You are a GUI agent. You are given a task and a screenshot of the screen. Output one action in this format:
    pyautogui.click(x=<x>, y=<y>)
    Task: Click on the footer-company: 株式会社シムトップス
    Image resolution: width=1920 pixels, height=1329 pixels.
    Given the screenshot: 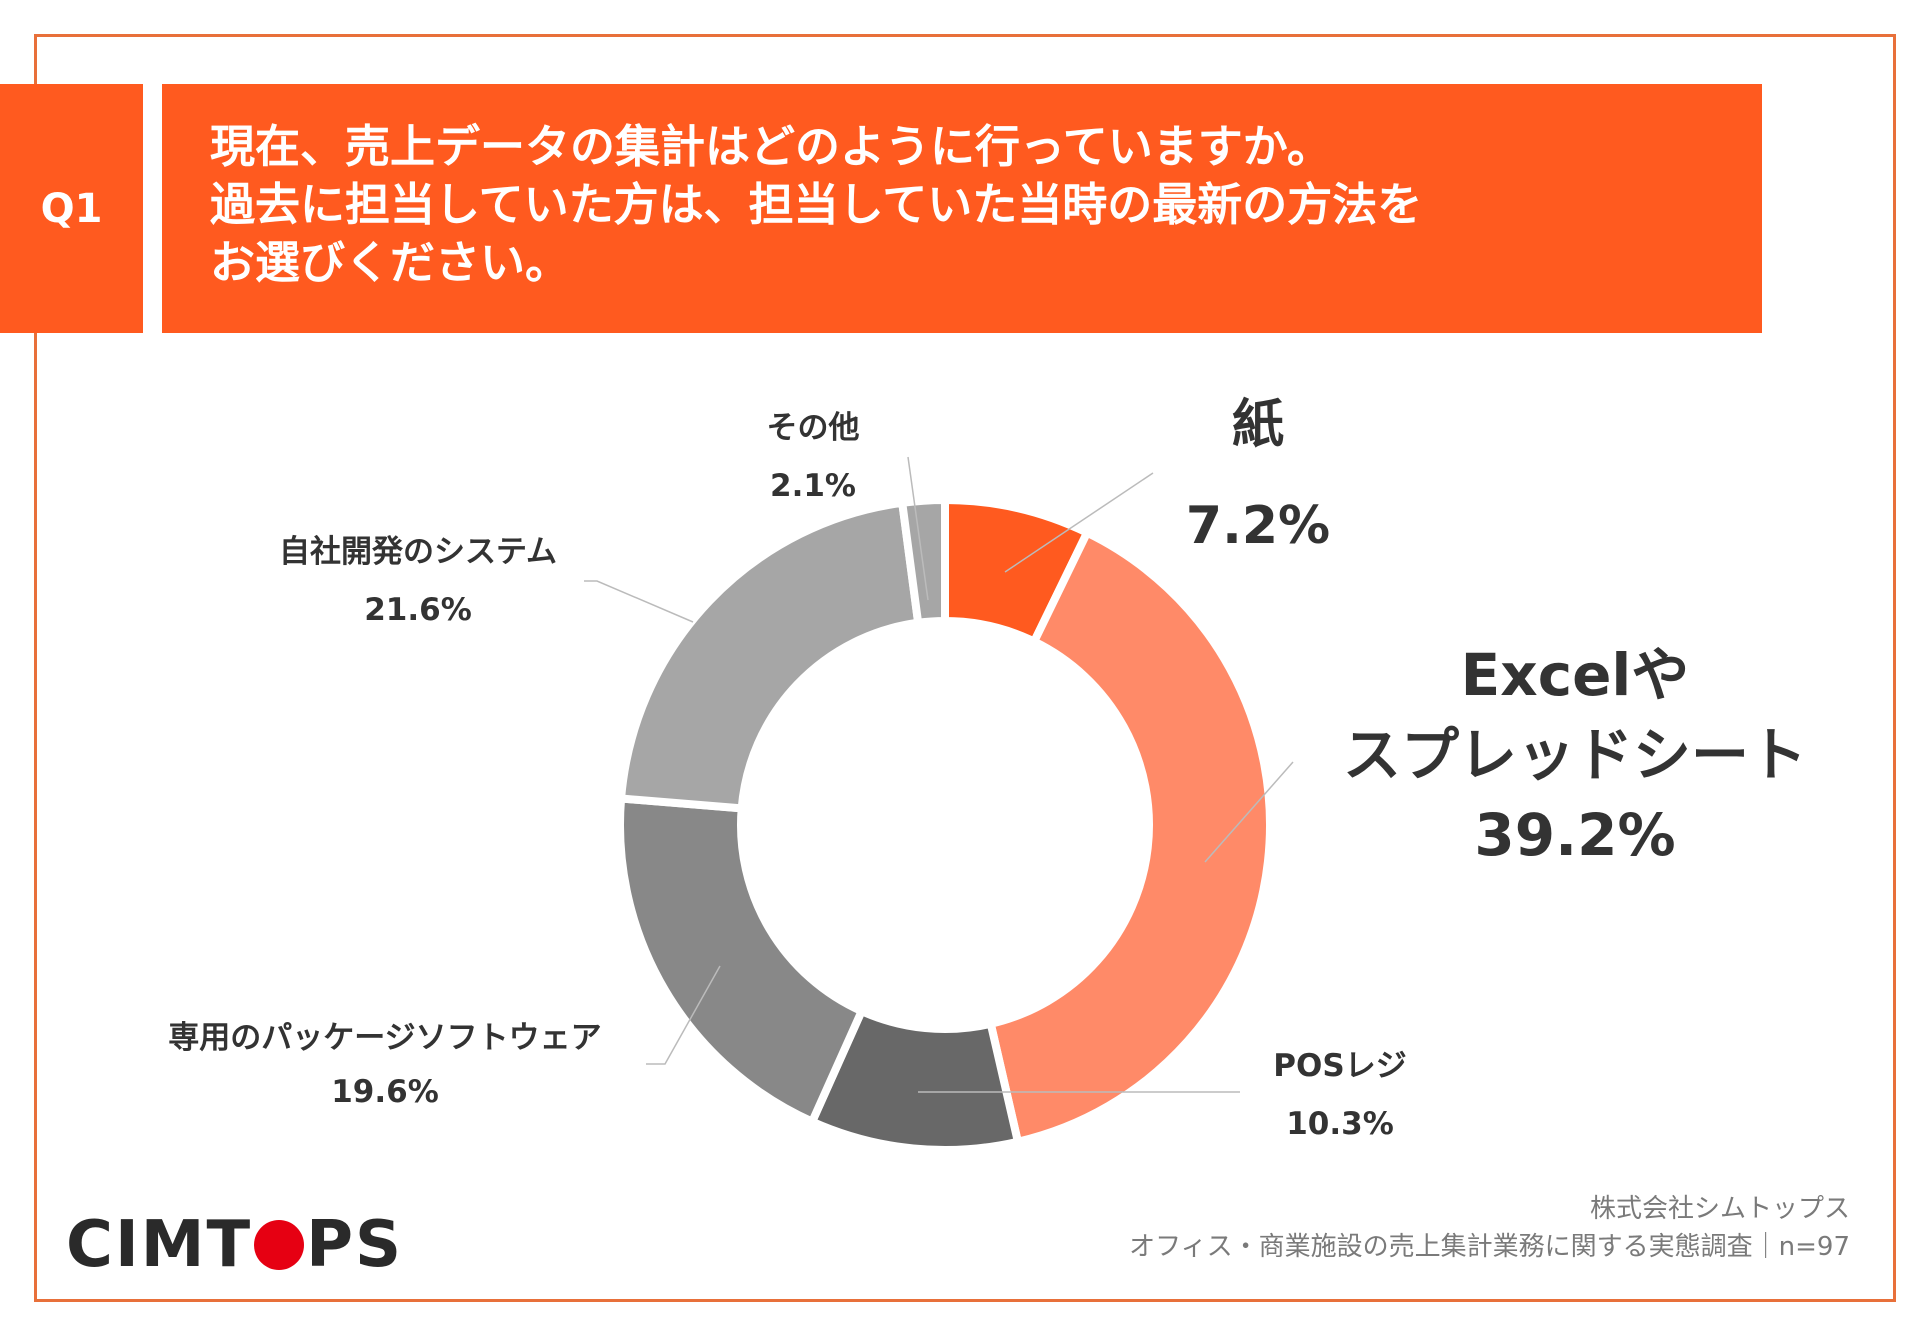 What is the action you would take?
    pyautogui.click(x=1719, y=1209)
    